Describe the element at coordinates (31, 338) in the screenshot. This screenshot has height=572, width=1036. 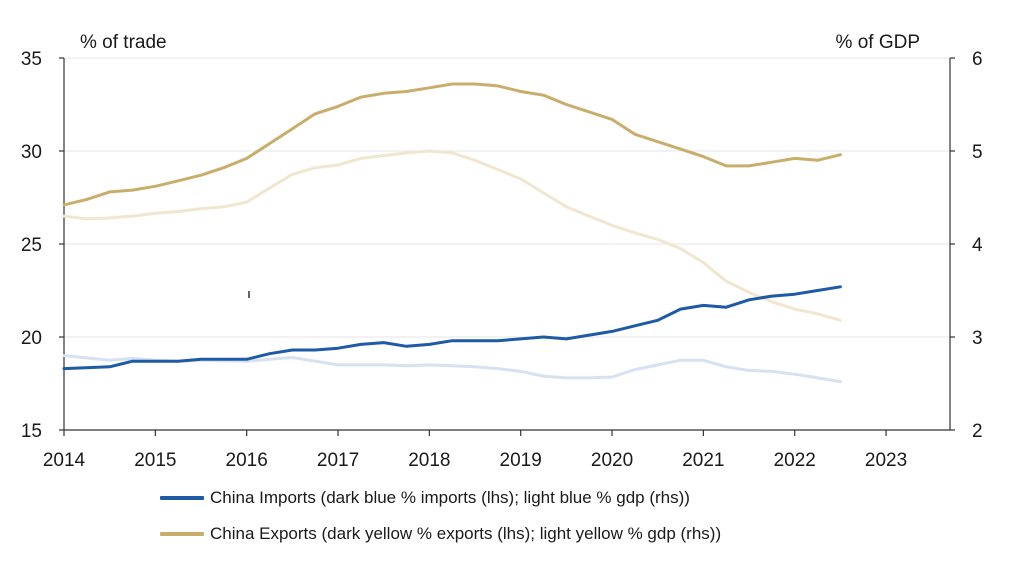
I see `y-tick-left-label: 20` at that location.